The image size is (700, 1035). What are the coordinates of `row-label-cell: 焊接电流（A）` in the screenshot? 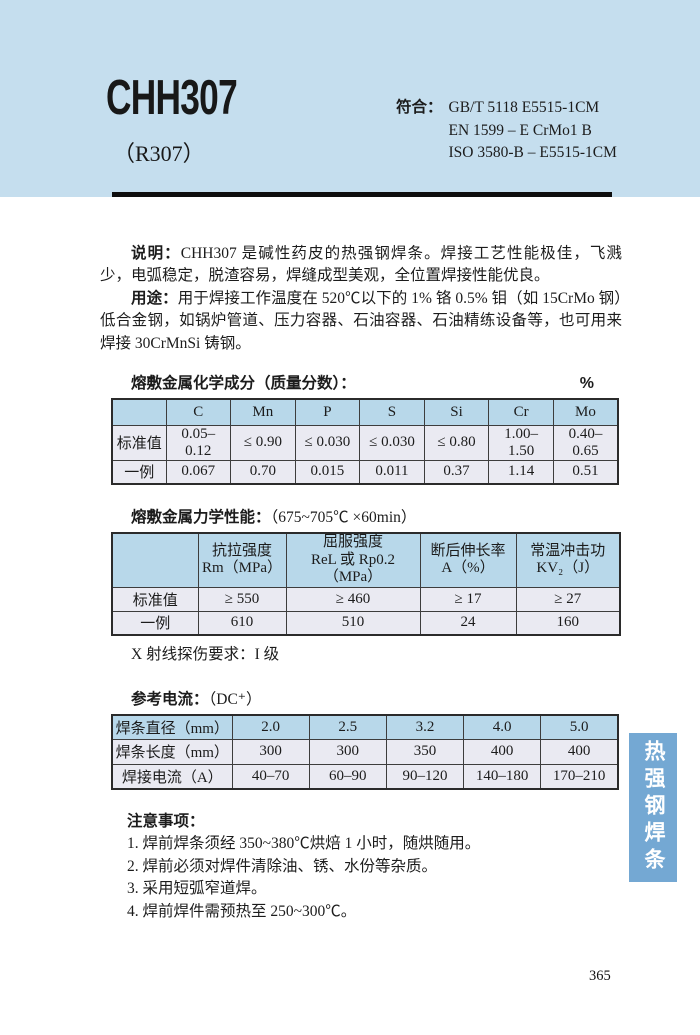 It's located at (172, 776).